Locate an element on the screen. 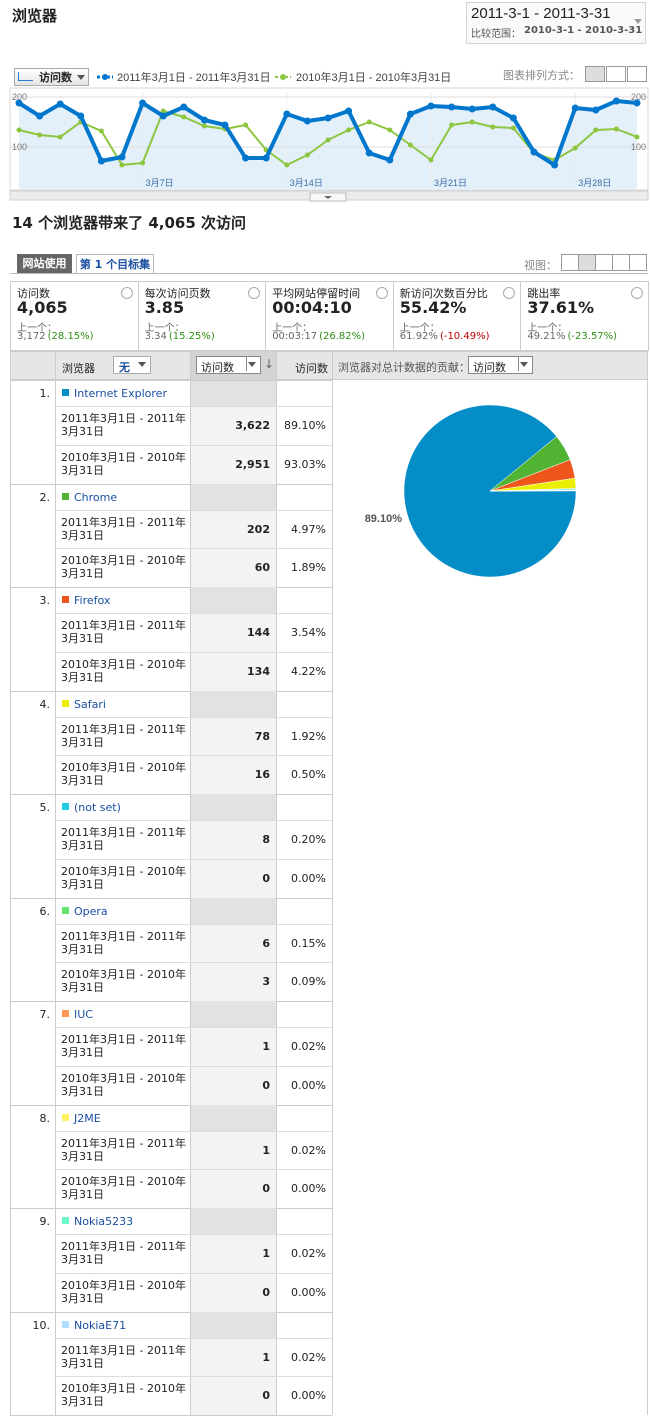 This screenshot has width=650, height=1416. metric-prev-line: 3,172 (28.15%) is located at coordinates (55, 336).